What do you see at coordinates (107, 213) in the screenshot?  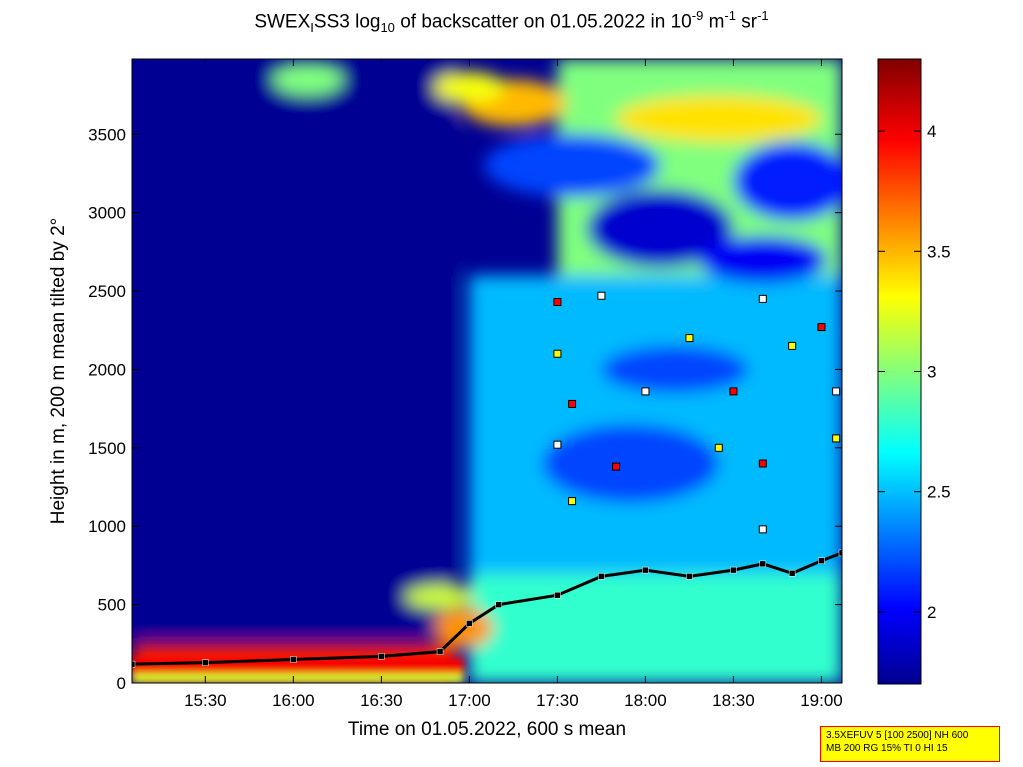 I see `y-tick-label-6: 3000` at bounding box center [107, 213].